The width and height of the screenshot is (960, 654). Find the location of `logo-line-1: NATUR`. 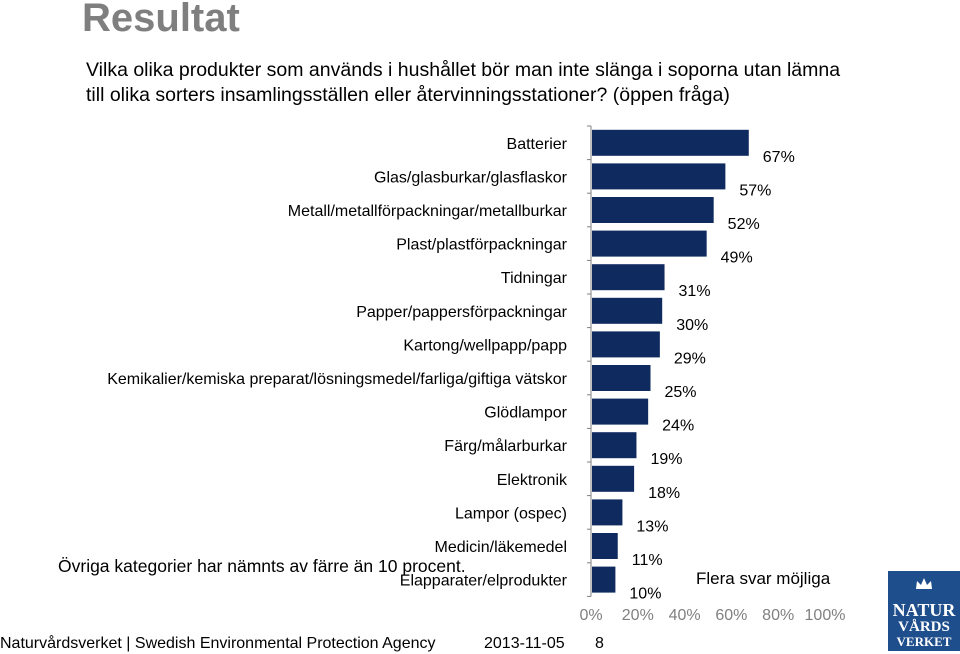

logo-line-1: NATUR is located at coordinates (924, 610).